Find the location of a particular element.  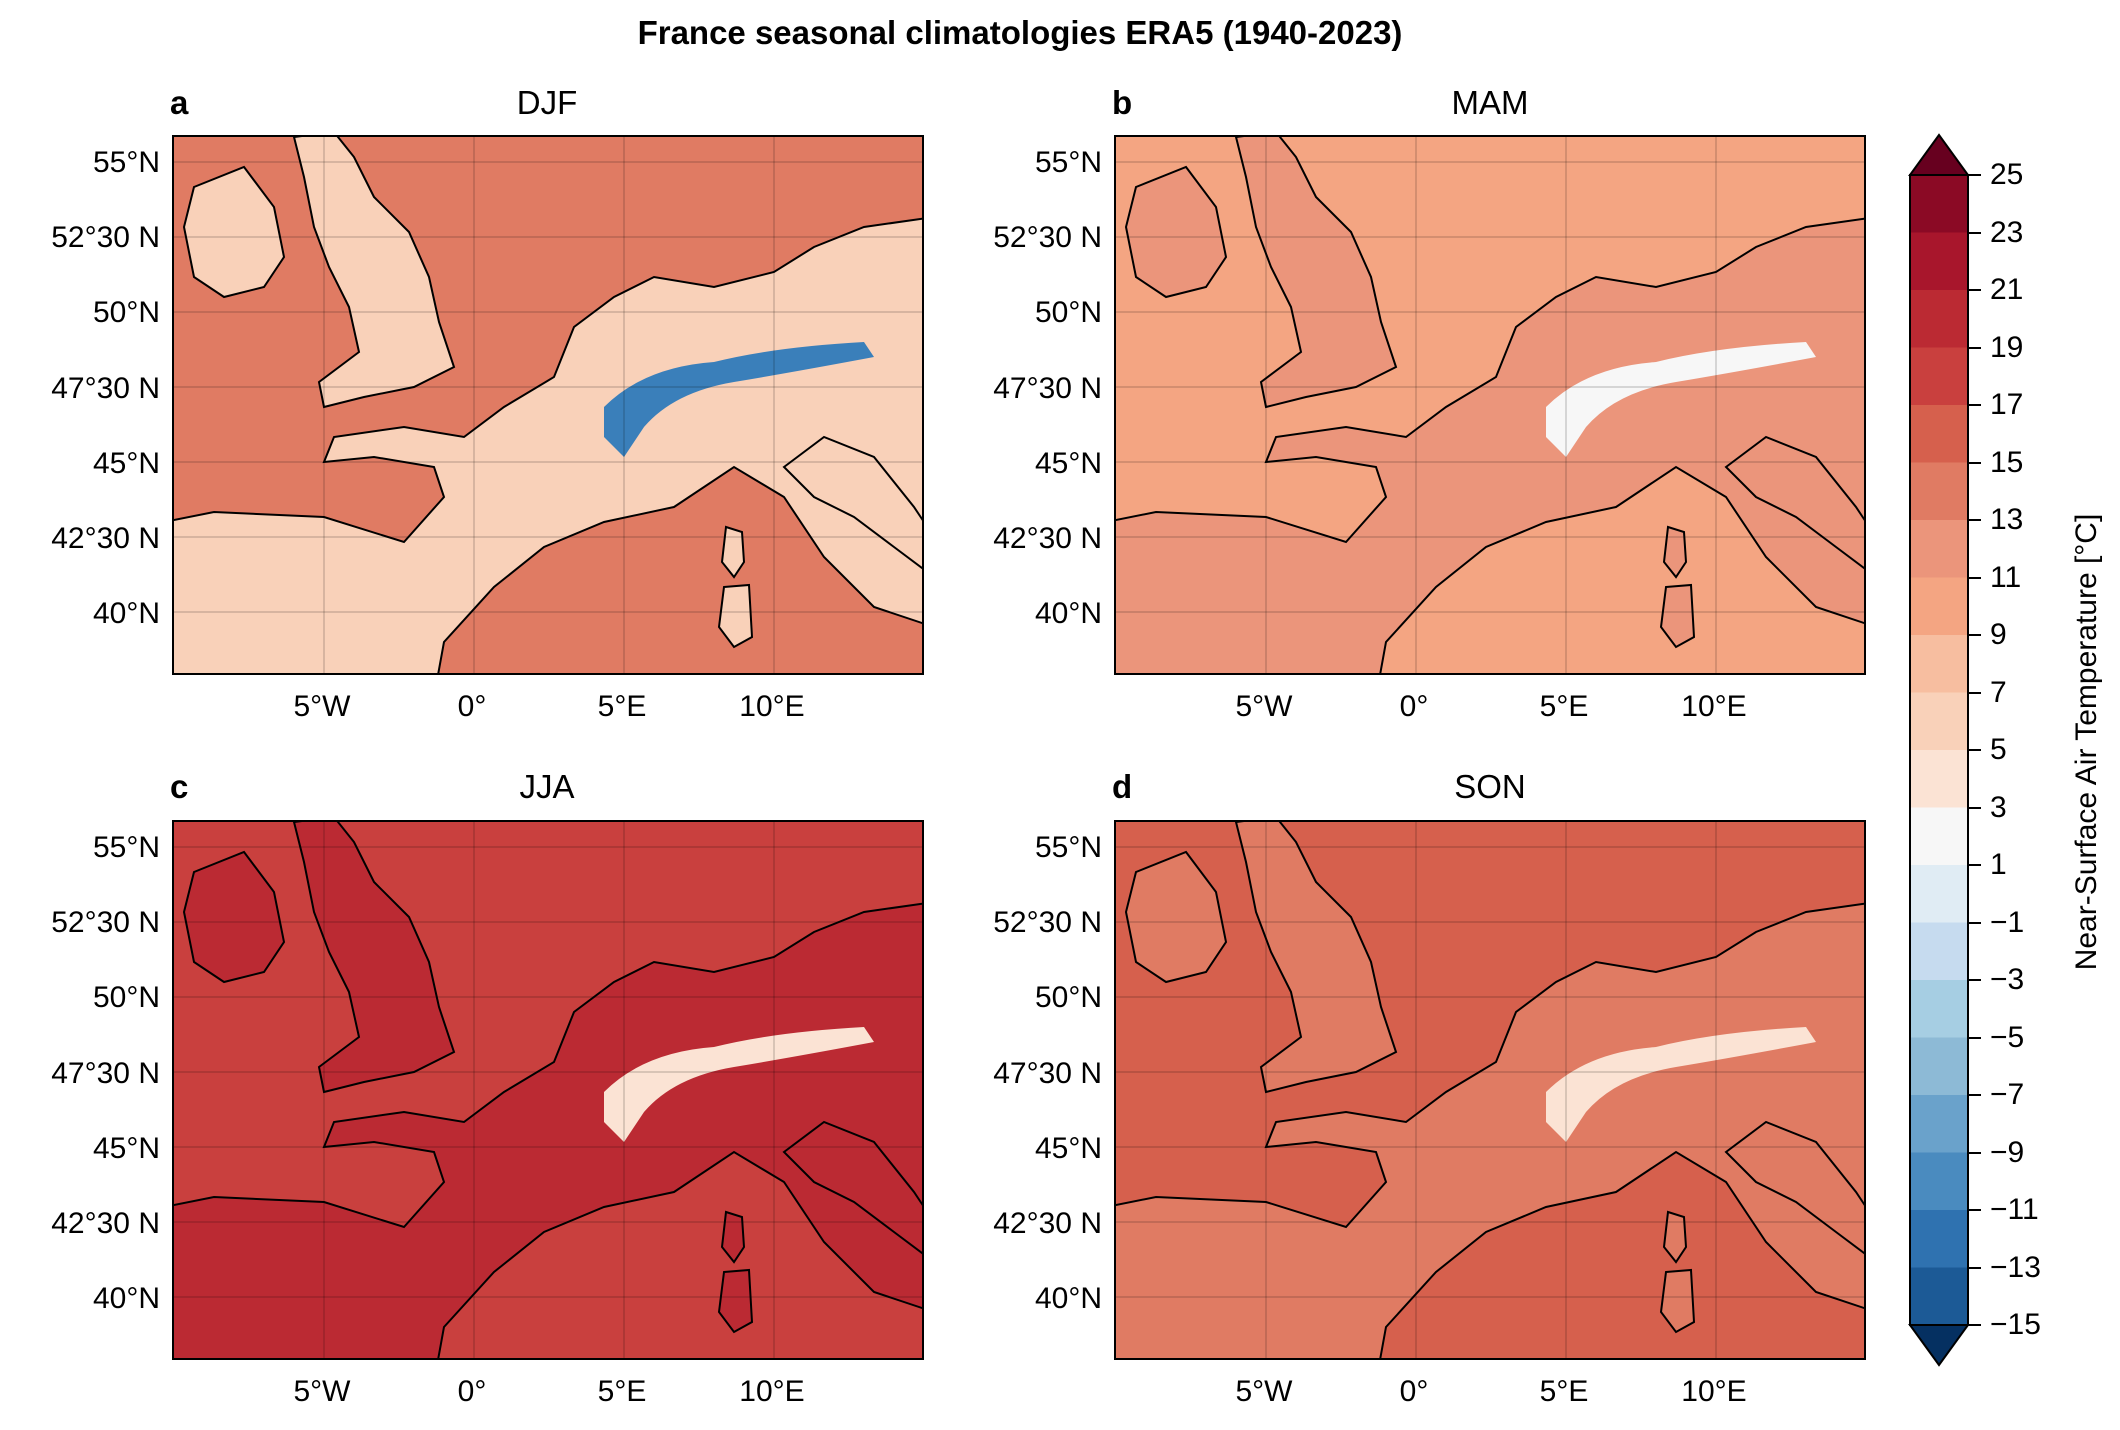

map-panel-djf is located at coordinates (548, 405).